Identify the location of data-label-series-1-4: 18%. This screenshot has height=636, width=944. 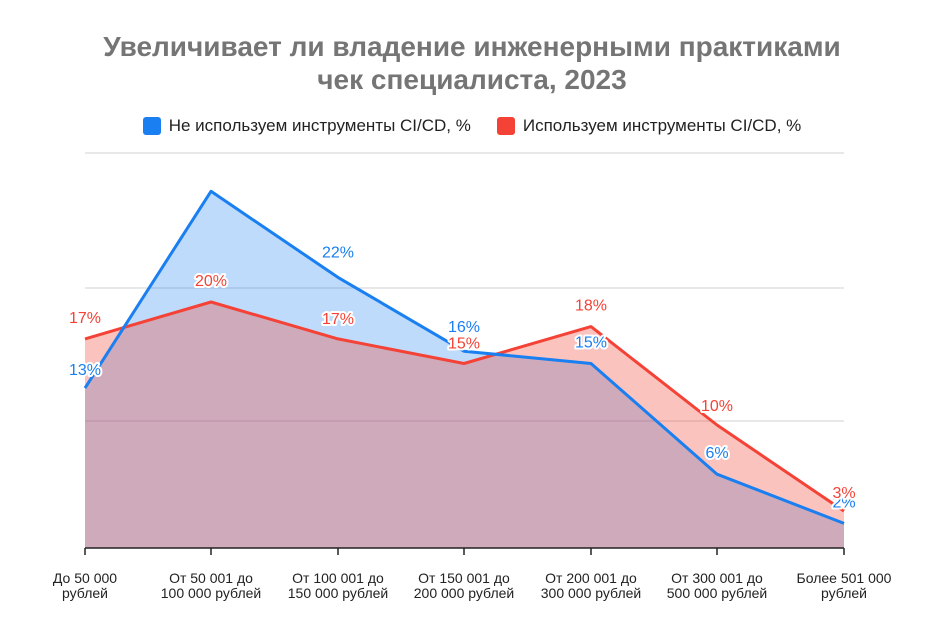
(591, 306).